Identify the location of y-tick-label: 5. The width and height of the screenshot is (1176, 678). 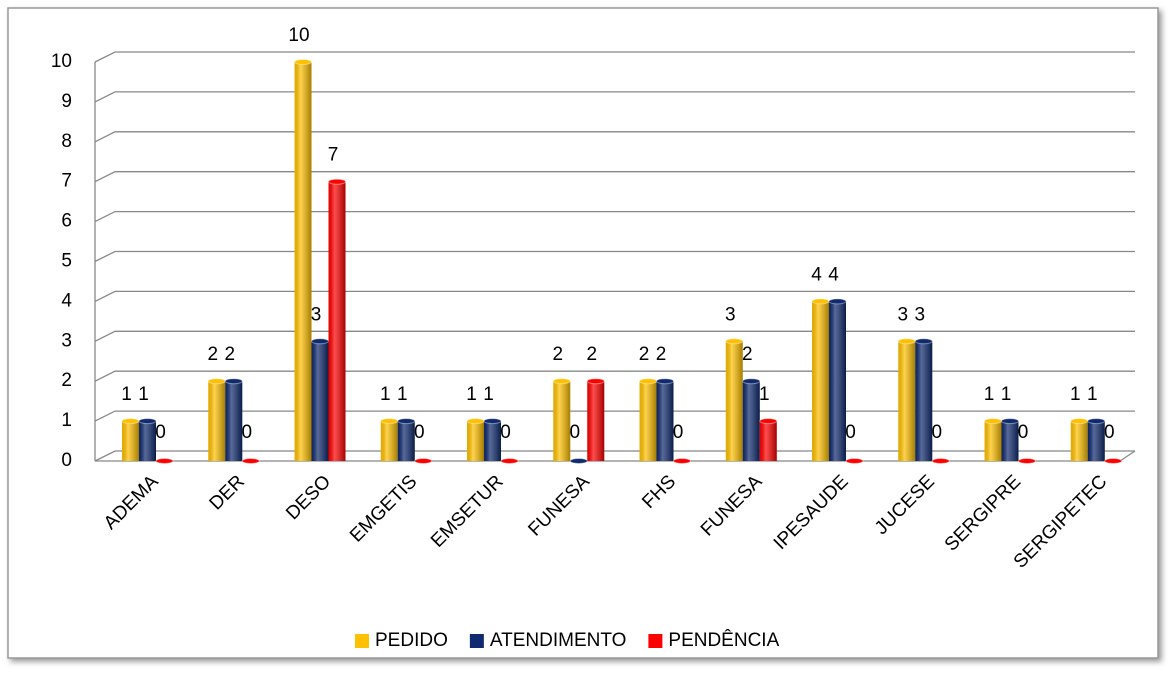
(66, 261).